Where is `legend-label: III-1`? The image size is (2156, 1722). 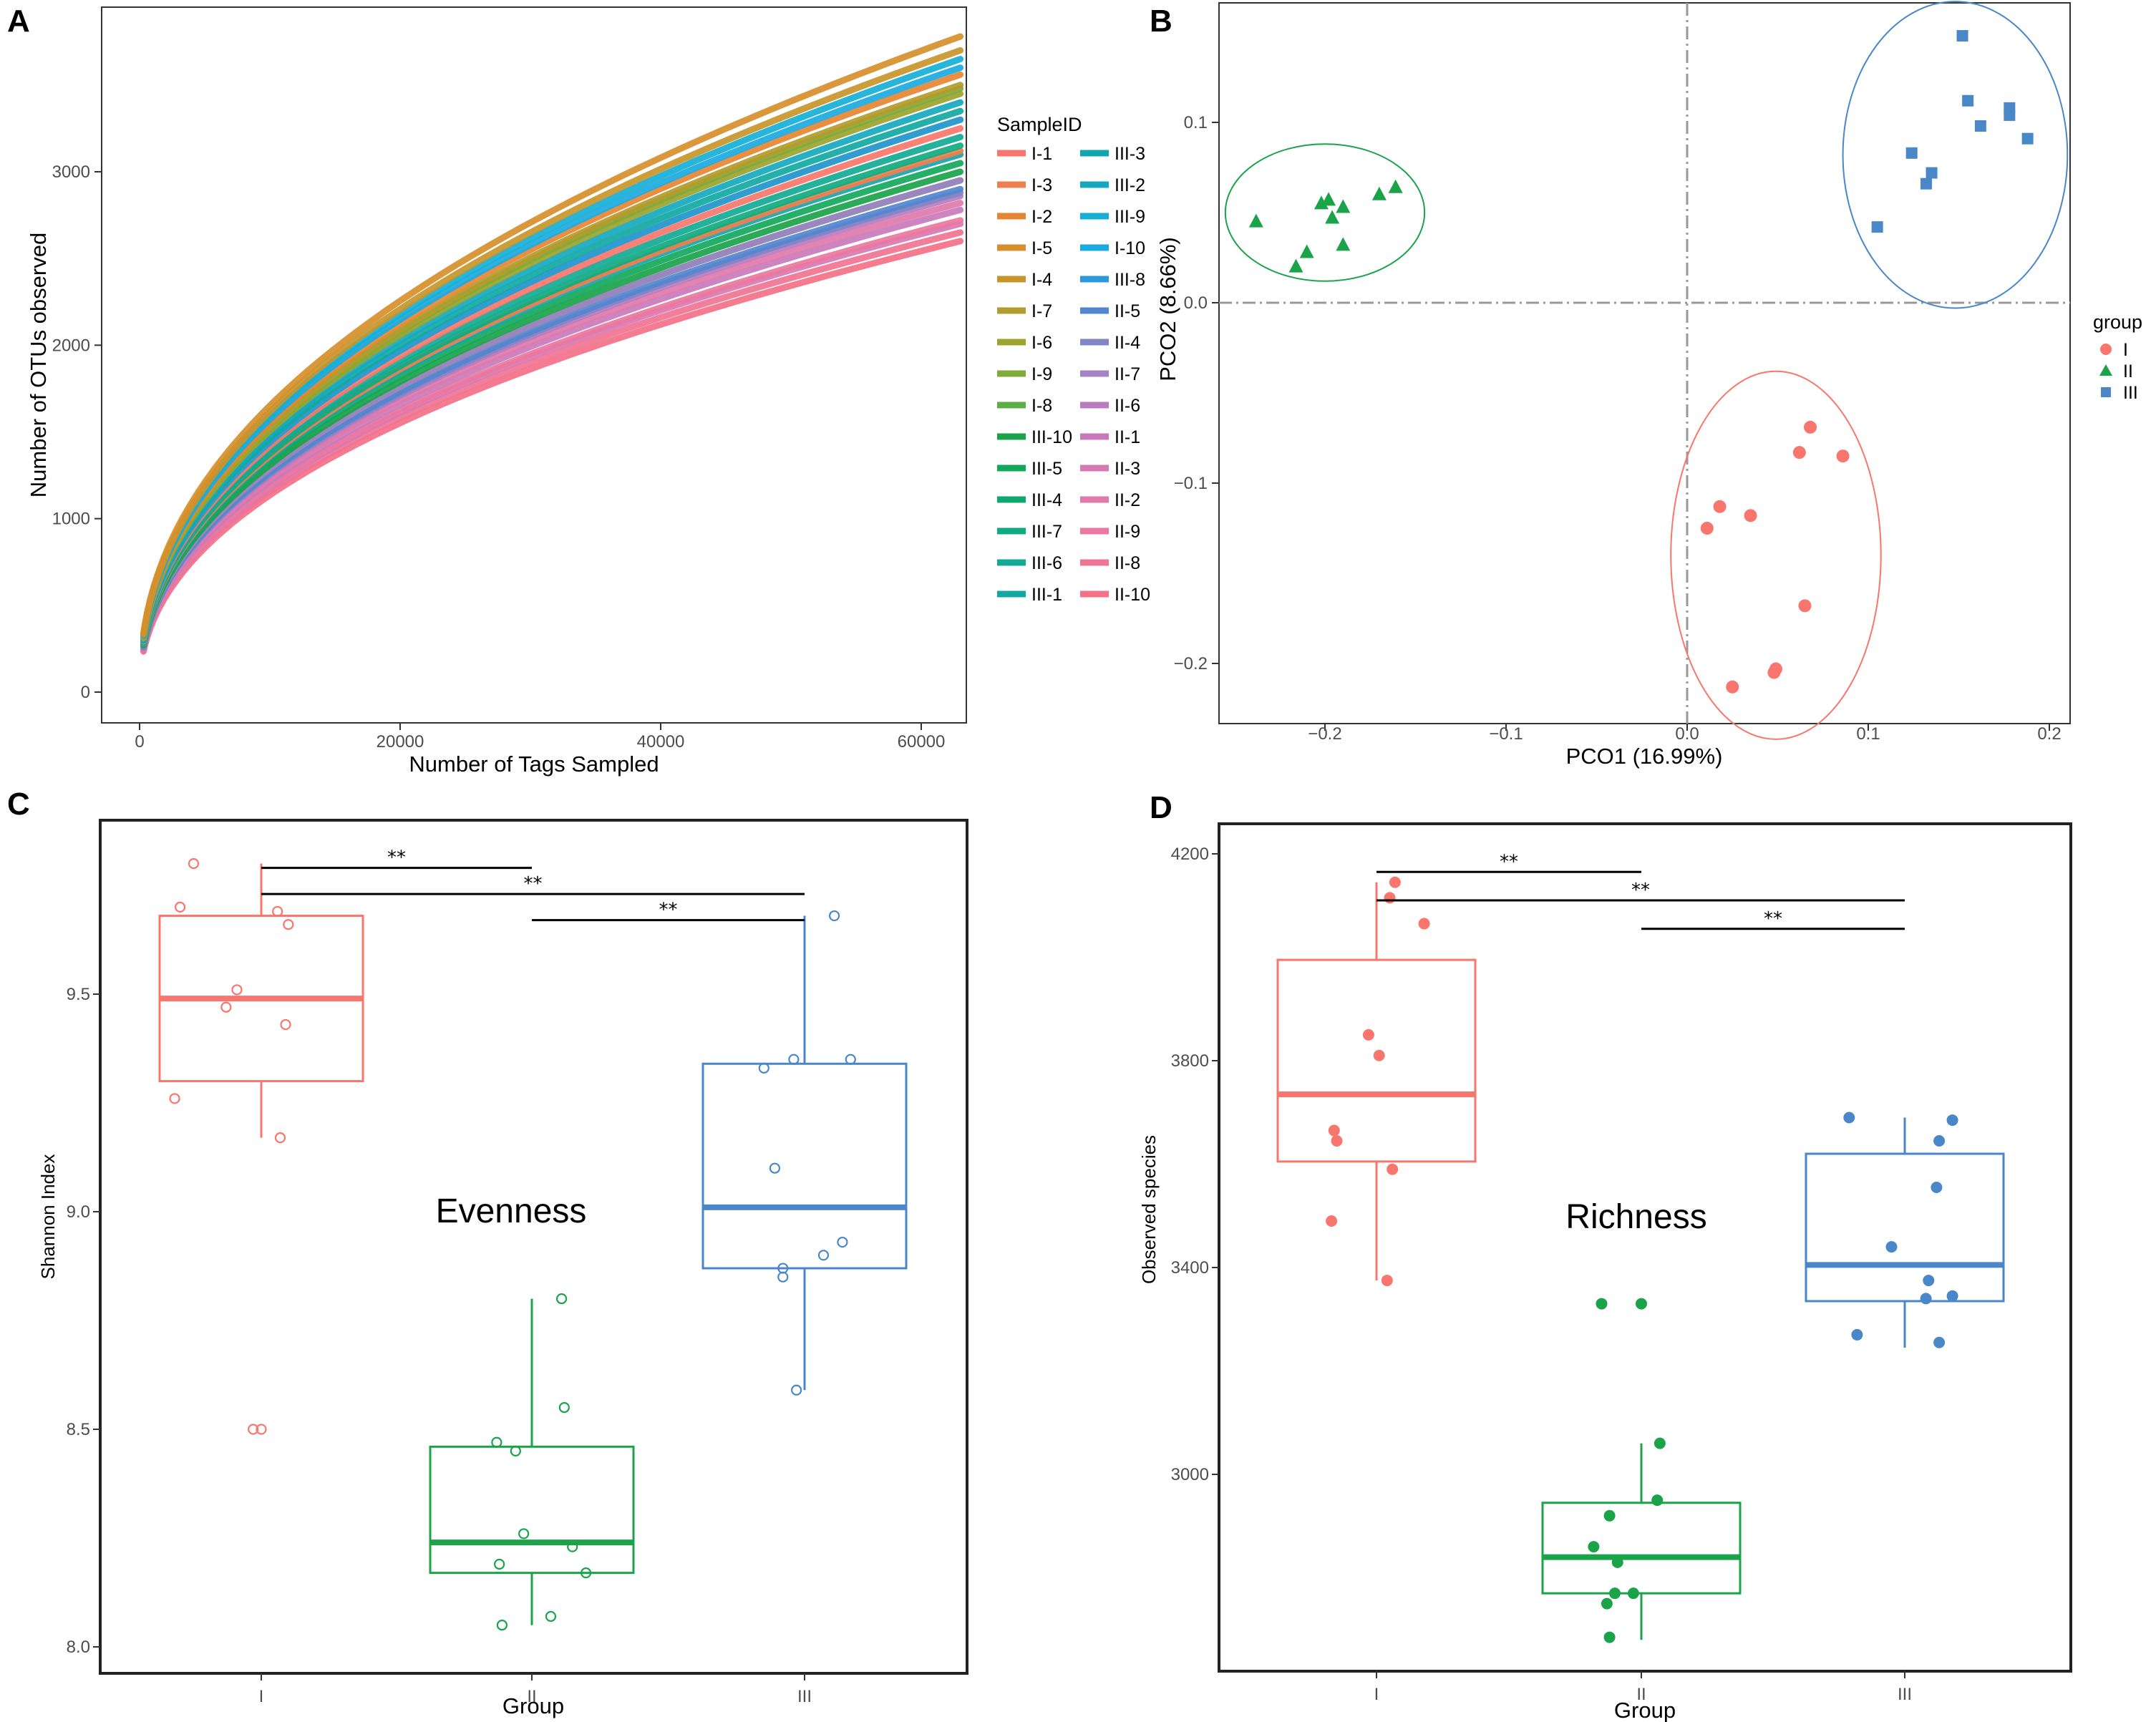 legend-label: III-1 is located at coordinates (1047, 595).